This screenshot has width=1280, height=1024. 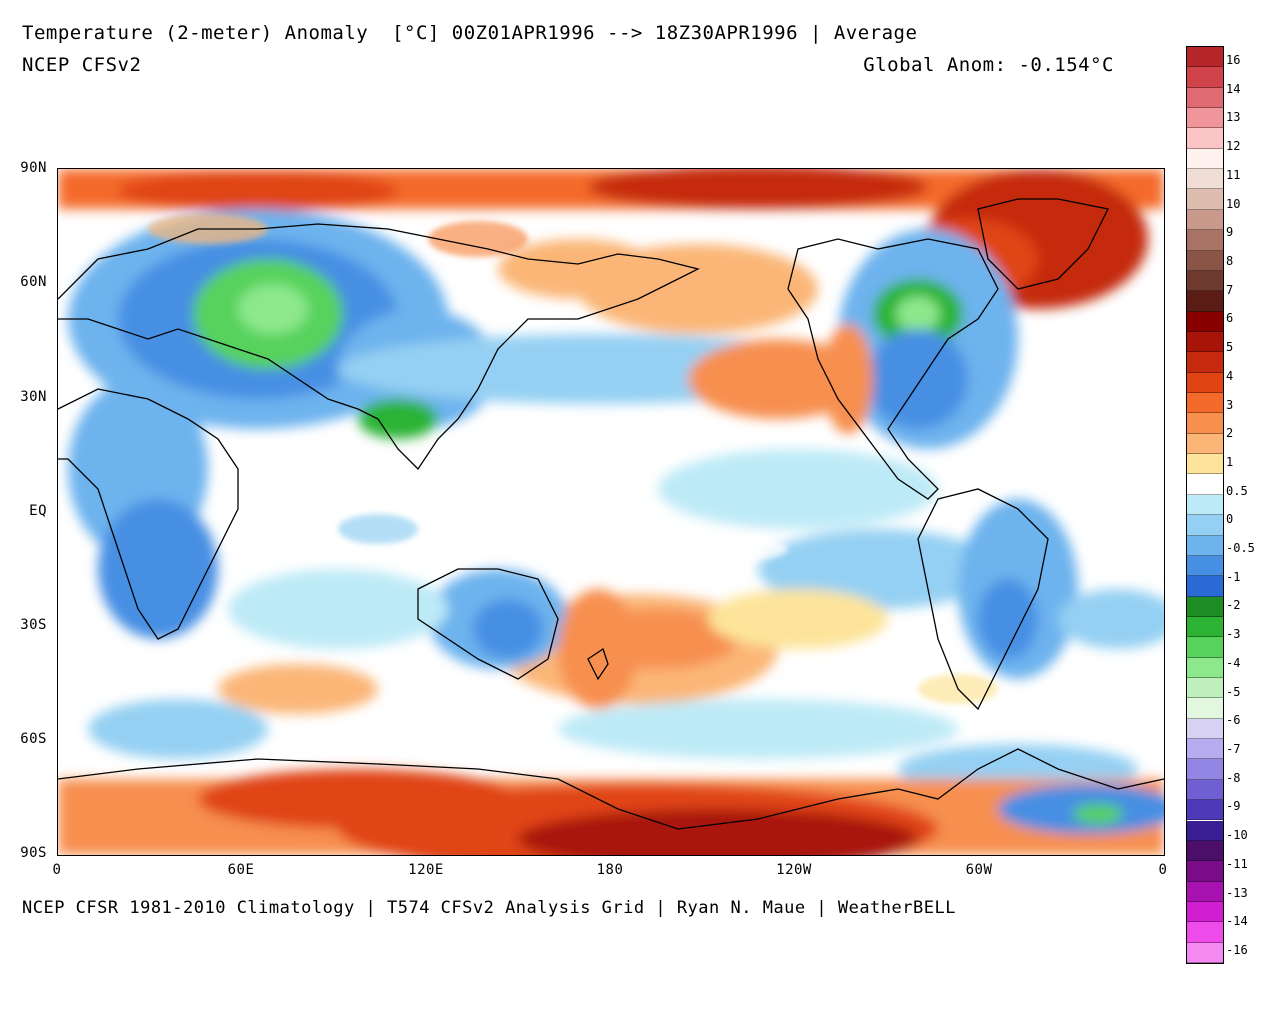 I want to click on colorbar-level-label: -3, so click(x=1233, y=634).